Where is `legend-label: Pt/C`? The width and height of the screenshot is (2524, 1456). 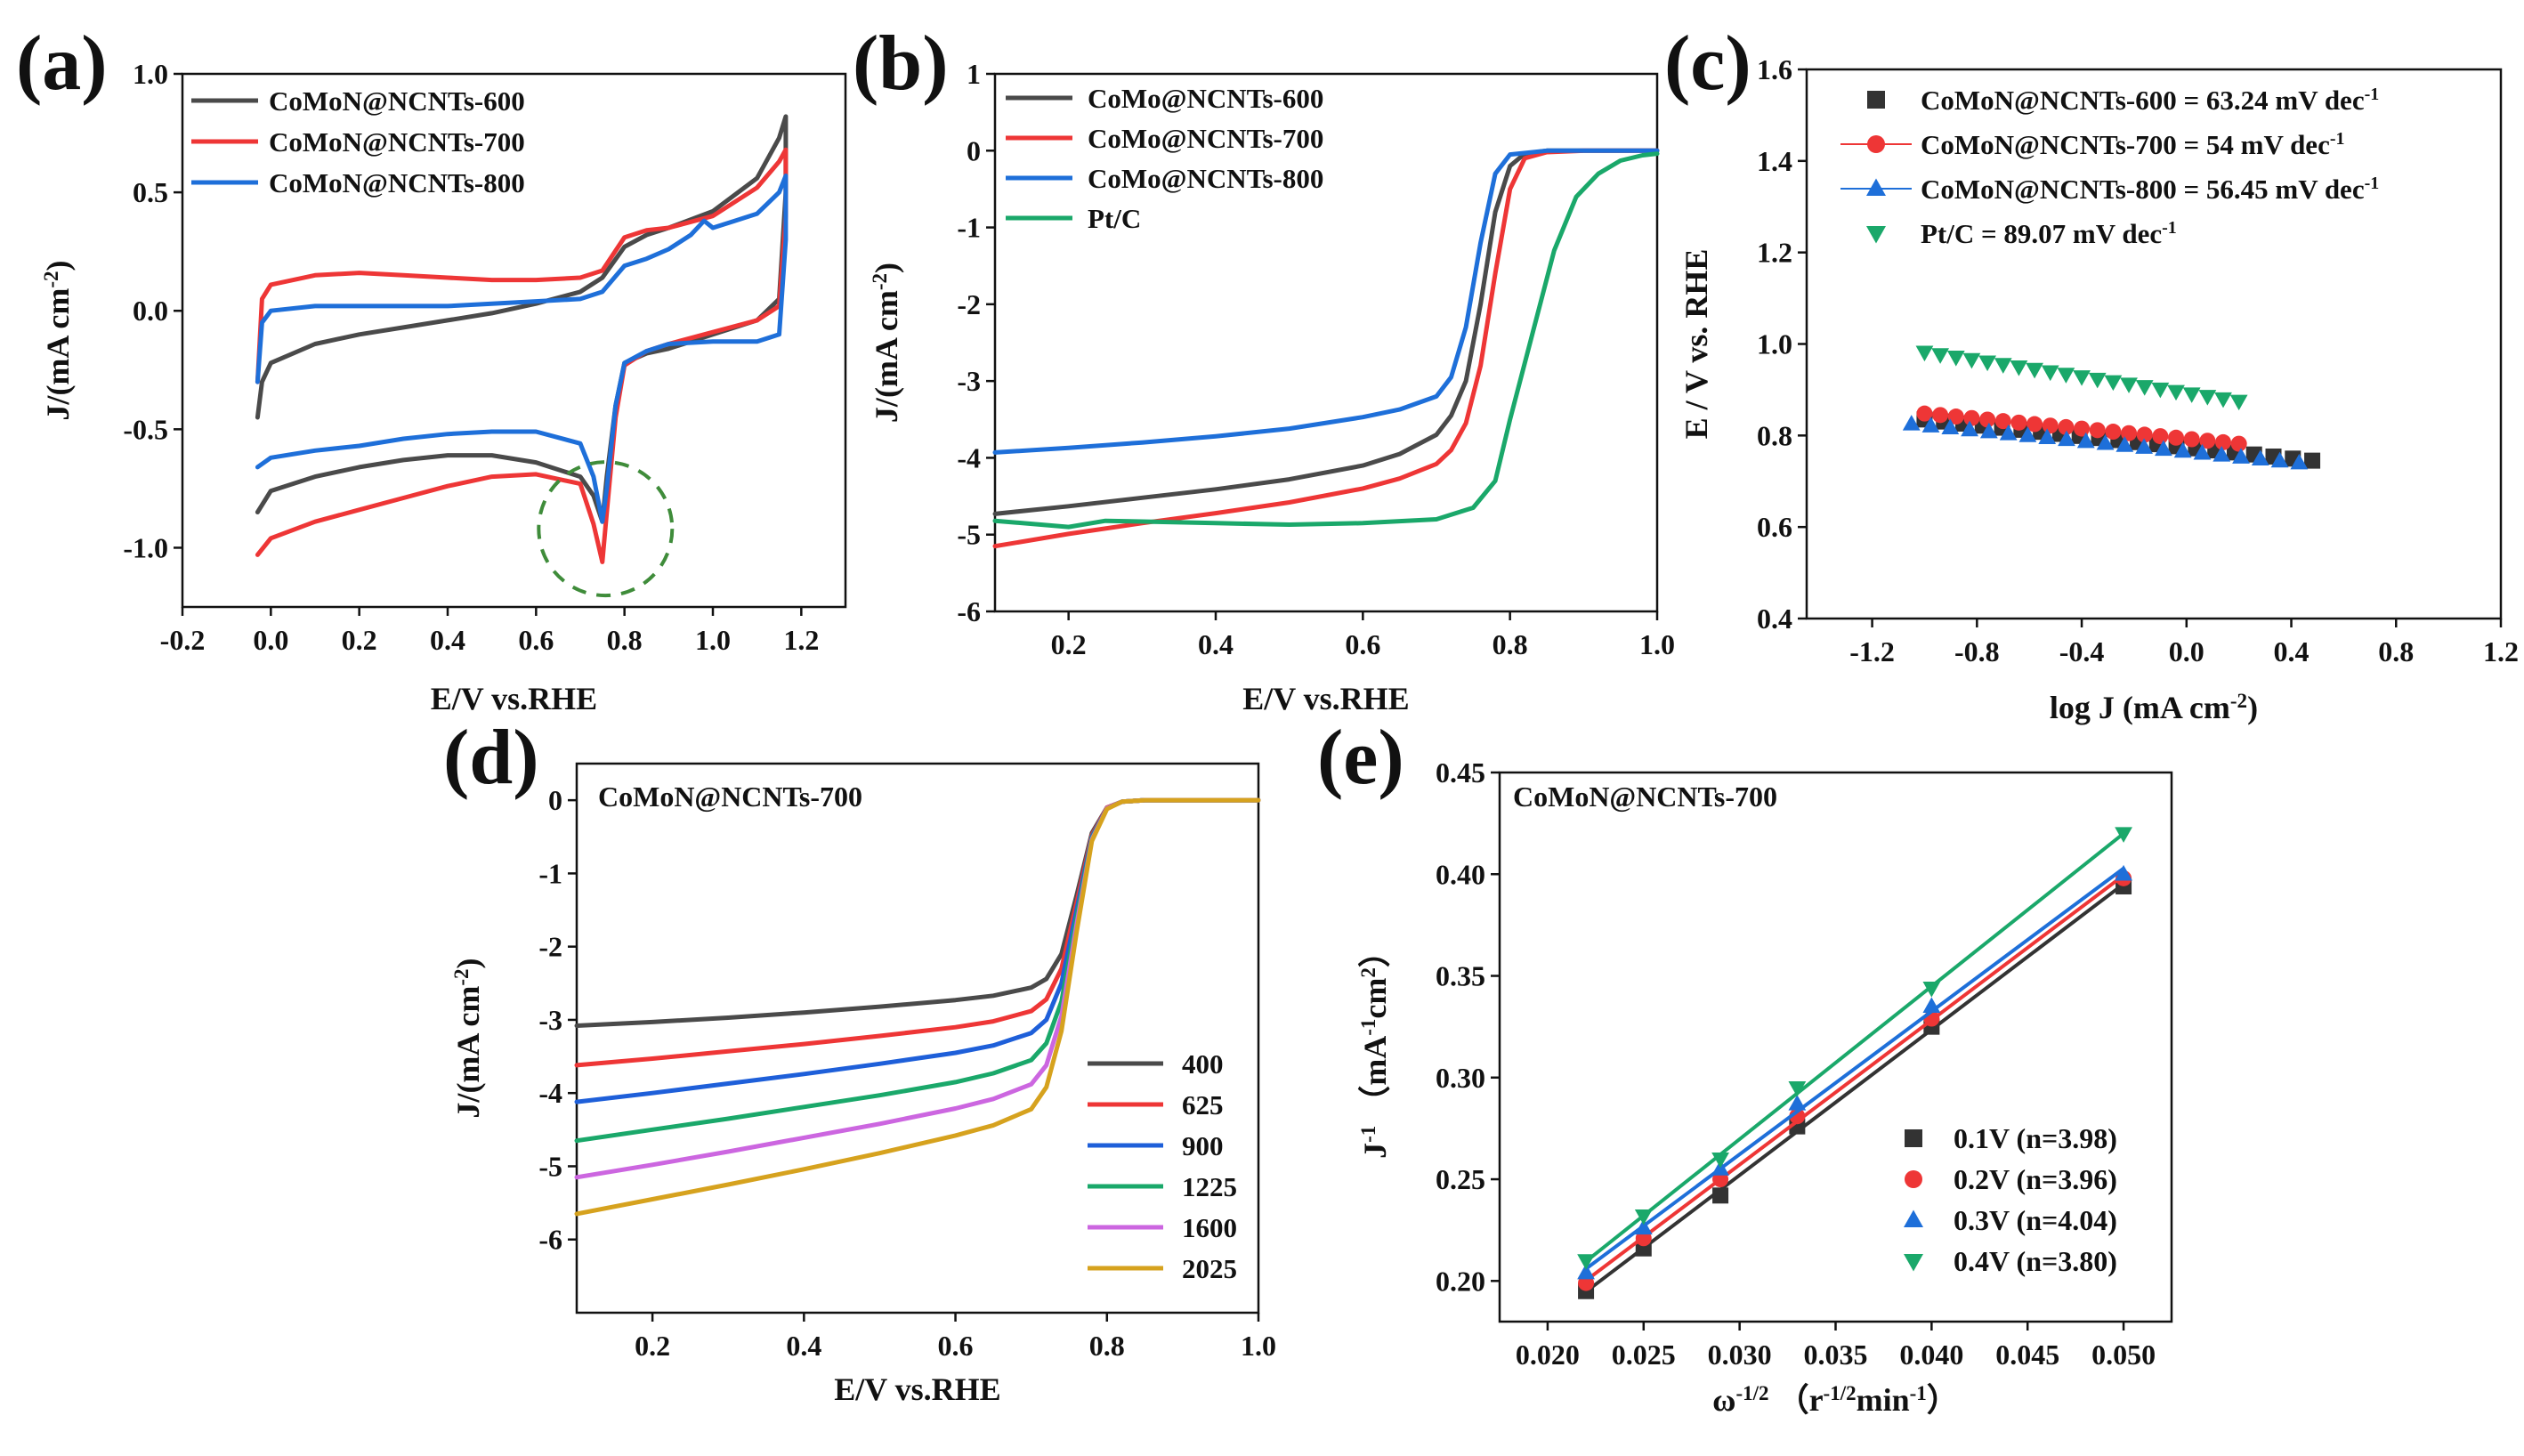 legend-label: Pt/C is located at coordinates (1114, 218).